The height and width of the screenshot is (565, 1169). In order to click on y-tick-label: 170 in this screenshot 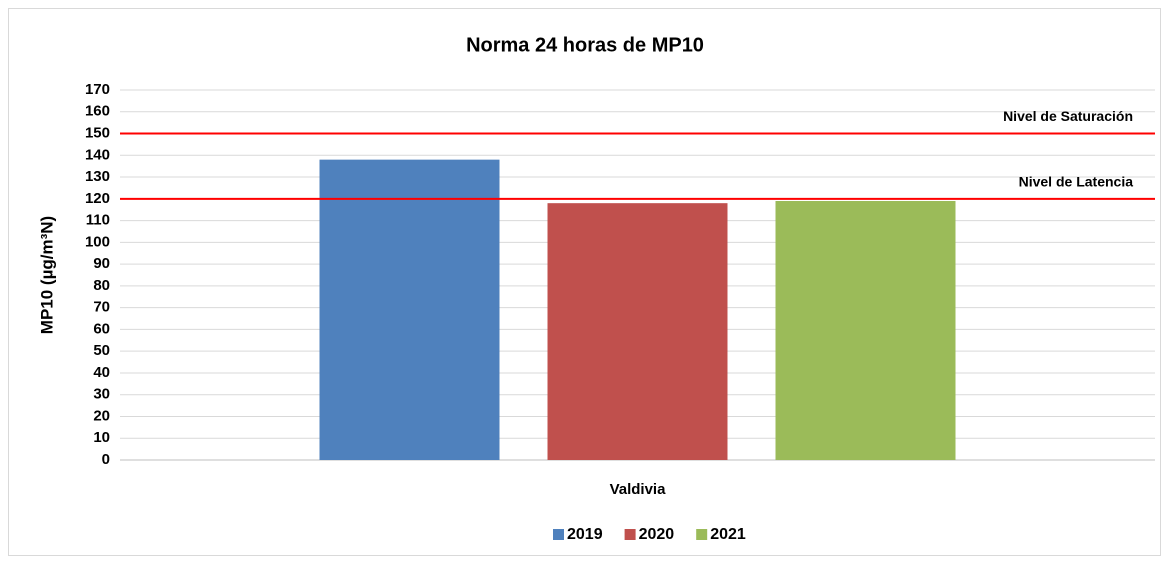, I will do `click(97, 89)`.